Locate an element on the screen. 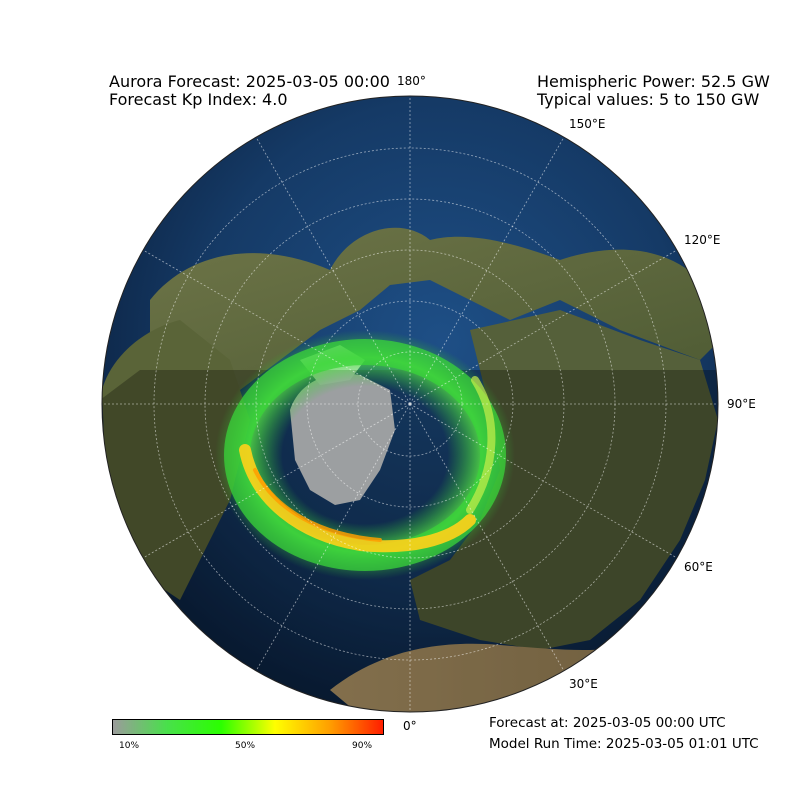  lon-label-60e: 60°E is located at coordinates (698, 567).